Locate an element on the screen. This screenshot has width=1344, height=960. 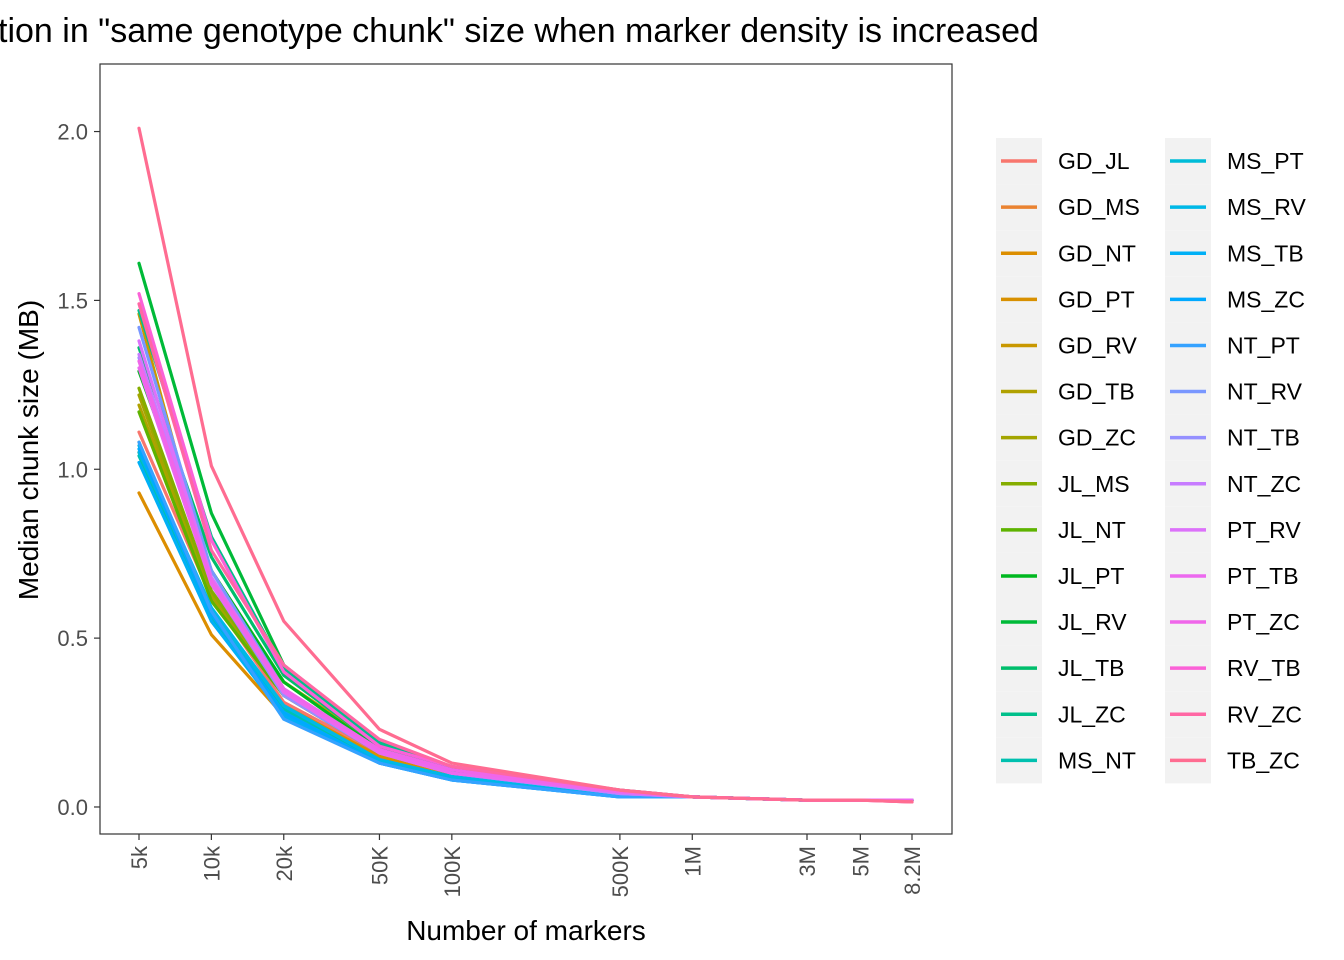
x-tick-label: 5k is located at coordinates (139, 857).